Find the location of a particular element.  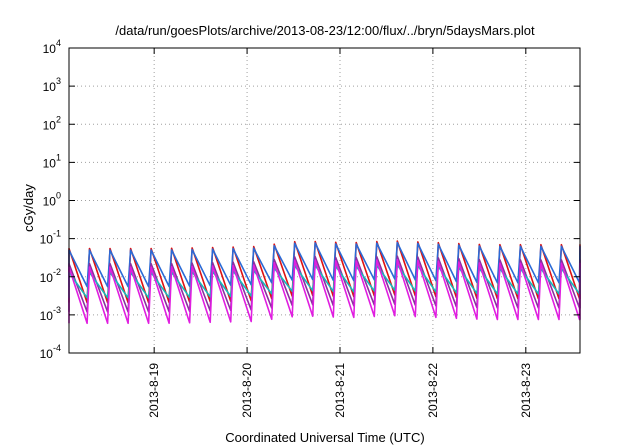

y-tick-label: 10³ is located at coordinates (52, 85).